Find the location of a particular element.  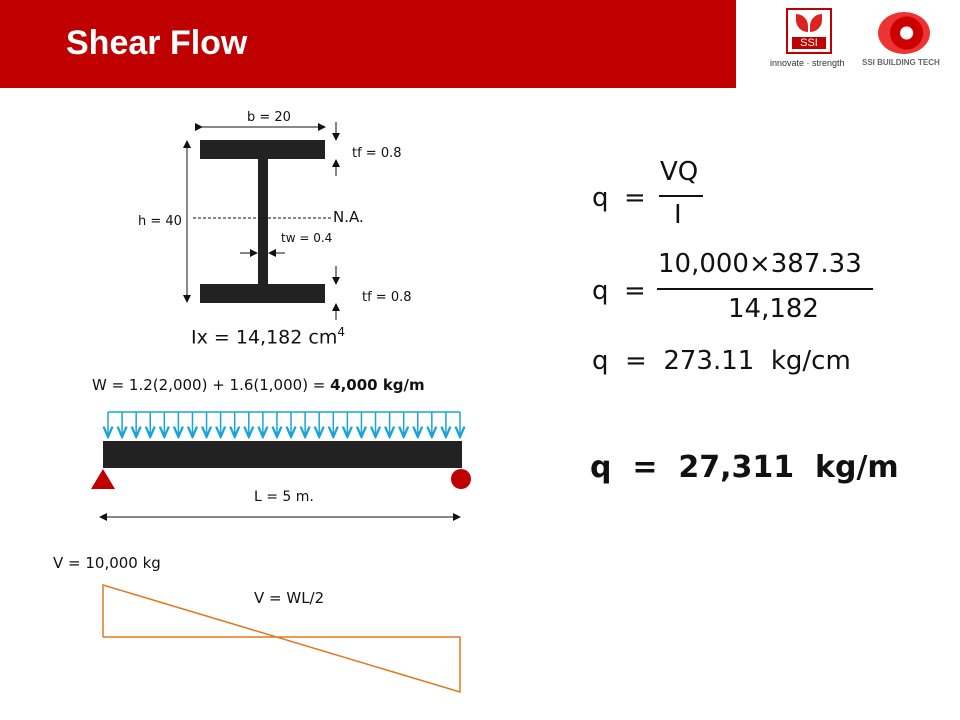

length-label: L = 5 m. is located at coordinates (284, 497).